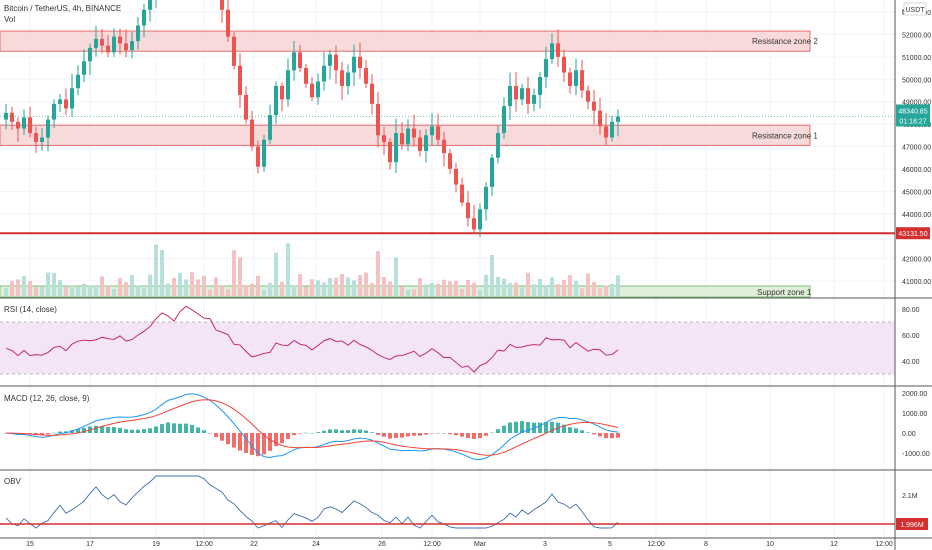  I want to click on time-tick-label: 12:00, so click(884, 544).